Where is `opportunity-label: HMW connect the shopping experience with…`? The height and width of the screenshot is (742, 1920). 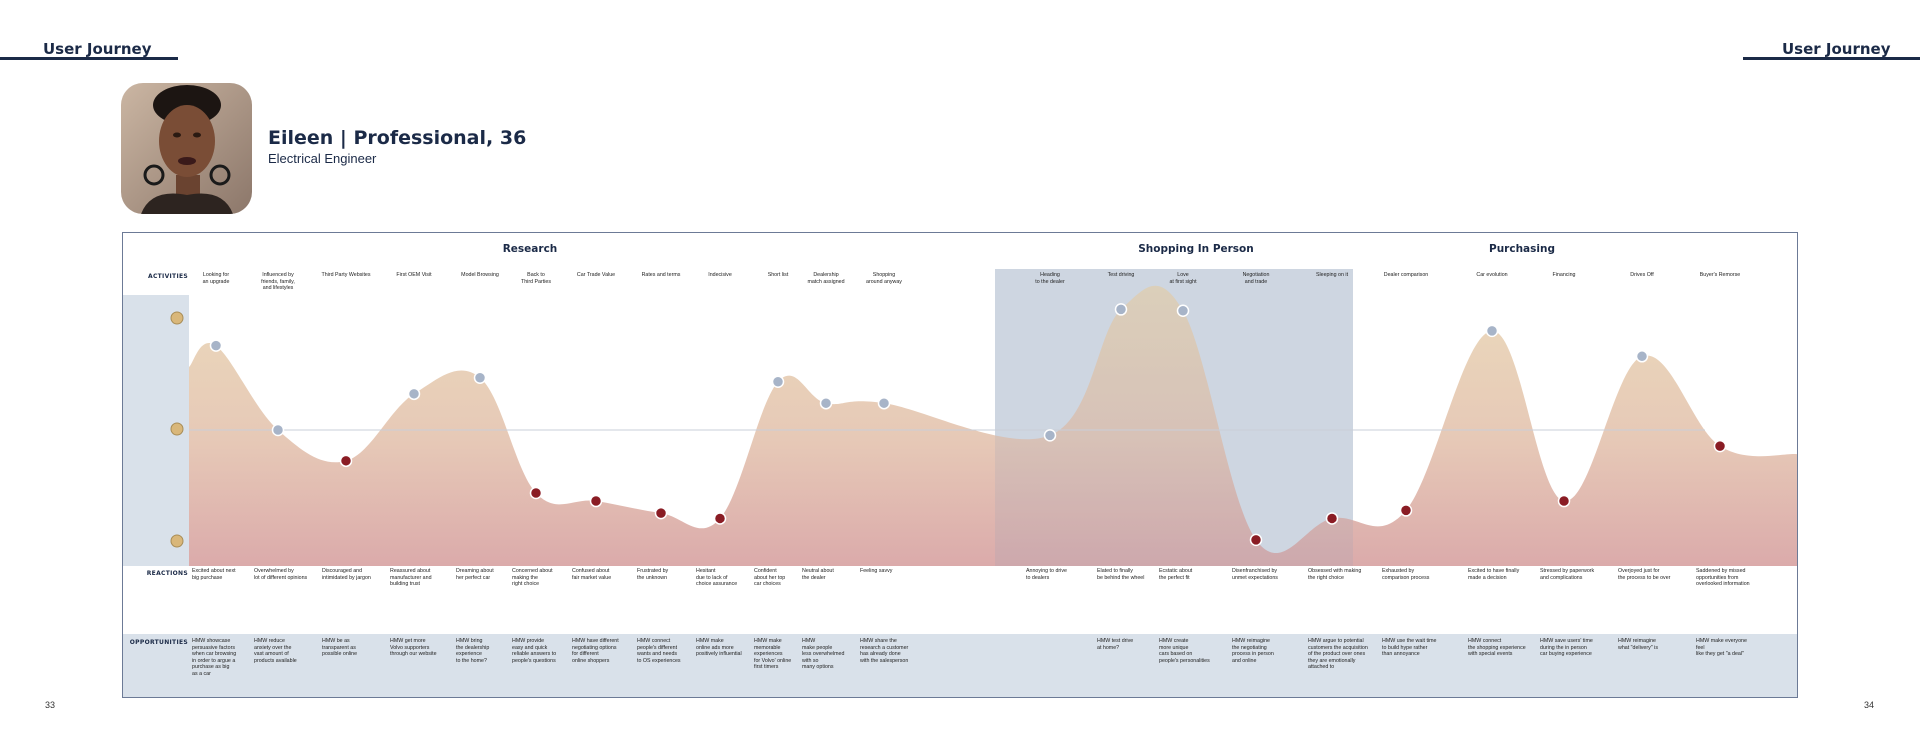 opportunity-label: HMW connect the shopping experience with… is located at coordinates (1497, 647).